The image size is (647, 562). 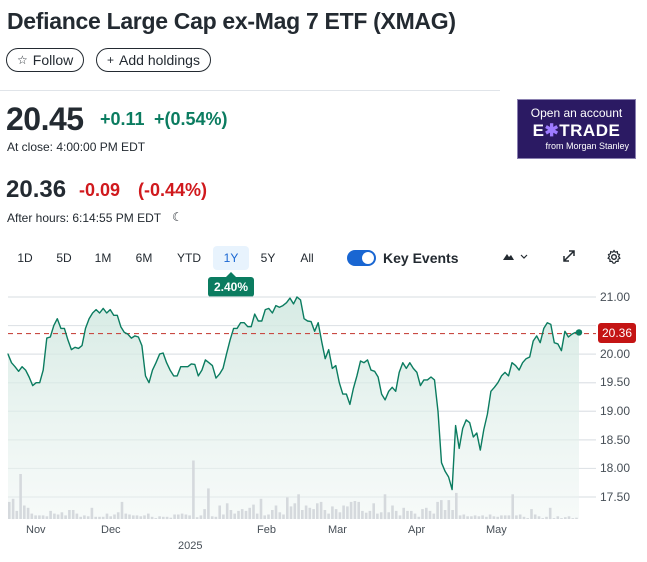 What do you see at coordinates (36, 530) in the screenshot?
I see `x-tick: Nov` at bounding box center [36, 530].